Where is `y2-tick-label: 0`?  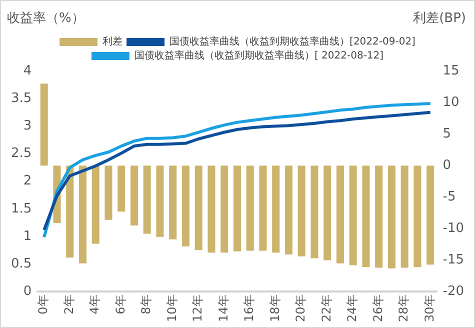 y2-tick-label: 0 is located at coordinates (447, 165).